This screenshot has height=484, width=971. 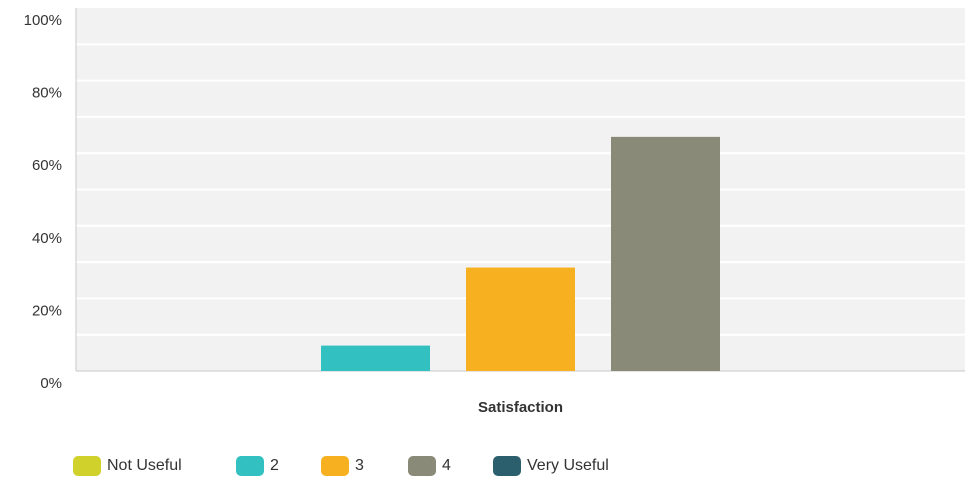 I want to click on y-tick-label: 60%, so click(x=47, y=165).